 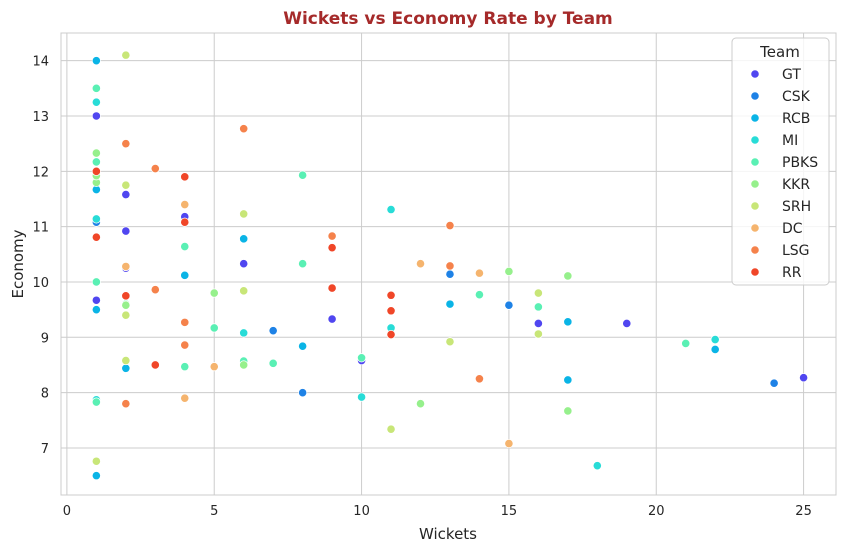 What do you see at coordinates (774, 141) in the screenshot?
I see `legend-item-mi: MI` at bounding box center [774, 141].